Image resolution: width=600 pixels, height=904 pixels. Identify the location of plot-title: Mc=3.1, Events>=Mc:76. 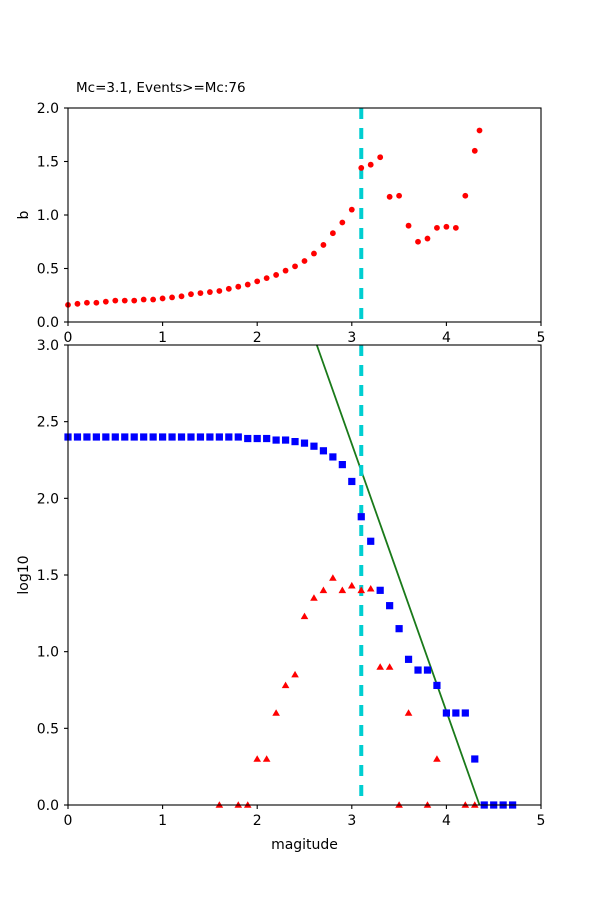
(161, 88).